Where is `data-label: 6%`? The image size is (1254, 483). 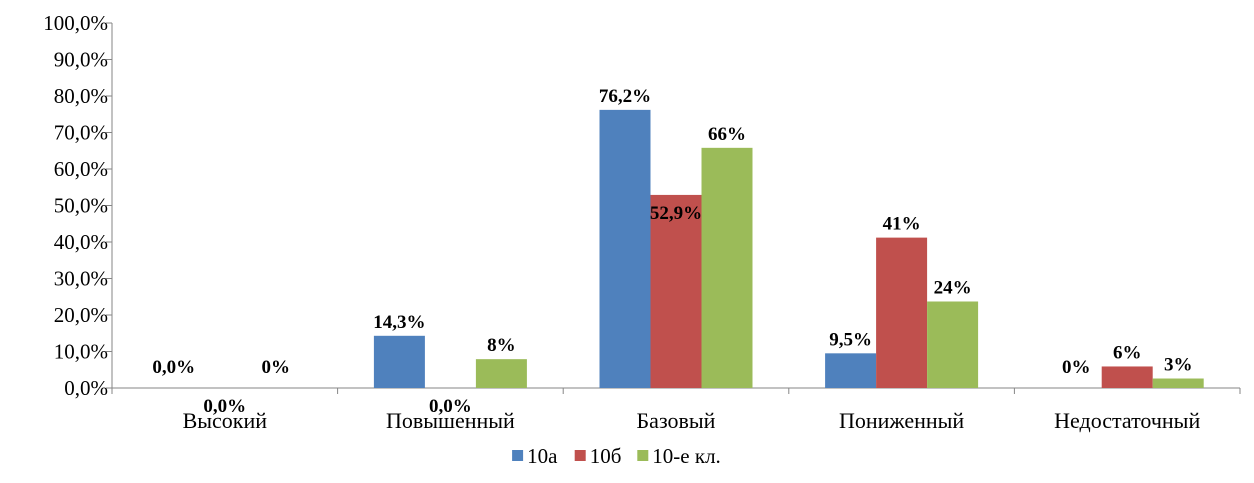
data-label: 6% is located at coordinates (1127, 352).